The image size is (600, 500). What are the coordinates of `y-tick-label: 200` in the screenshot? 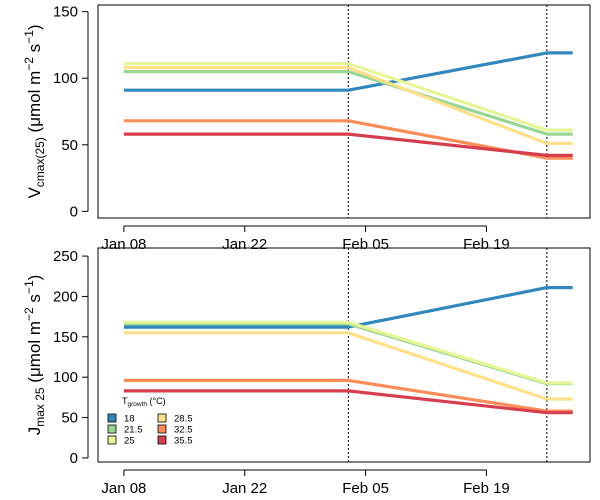 It's located at (65, 296).